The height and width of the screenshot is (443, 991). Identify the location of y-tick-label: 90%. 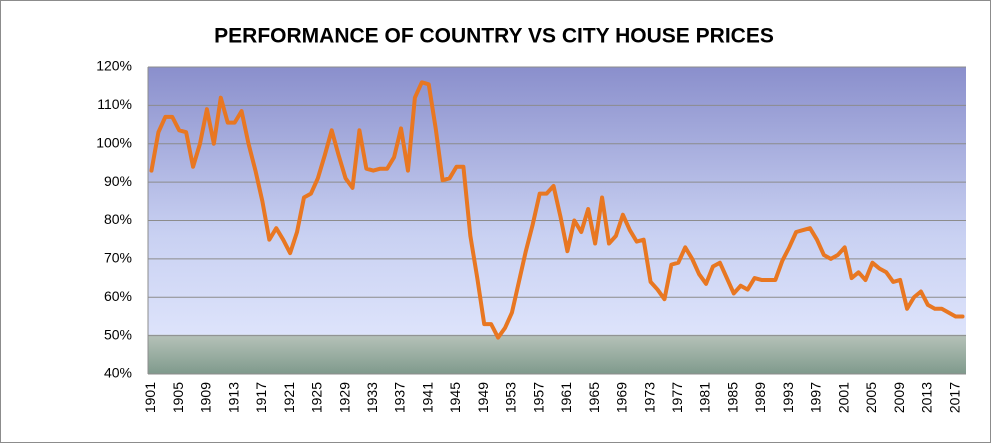
(118, 181).